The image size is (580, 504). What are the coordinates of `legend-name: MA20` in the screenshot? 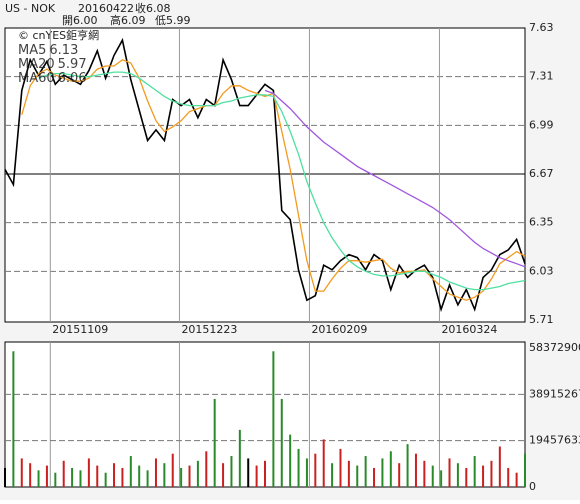 It's located at (36, 64).